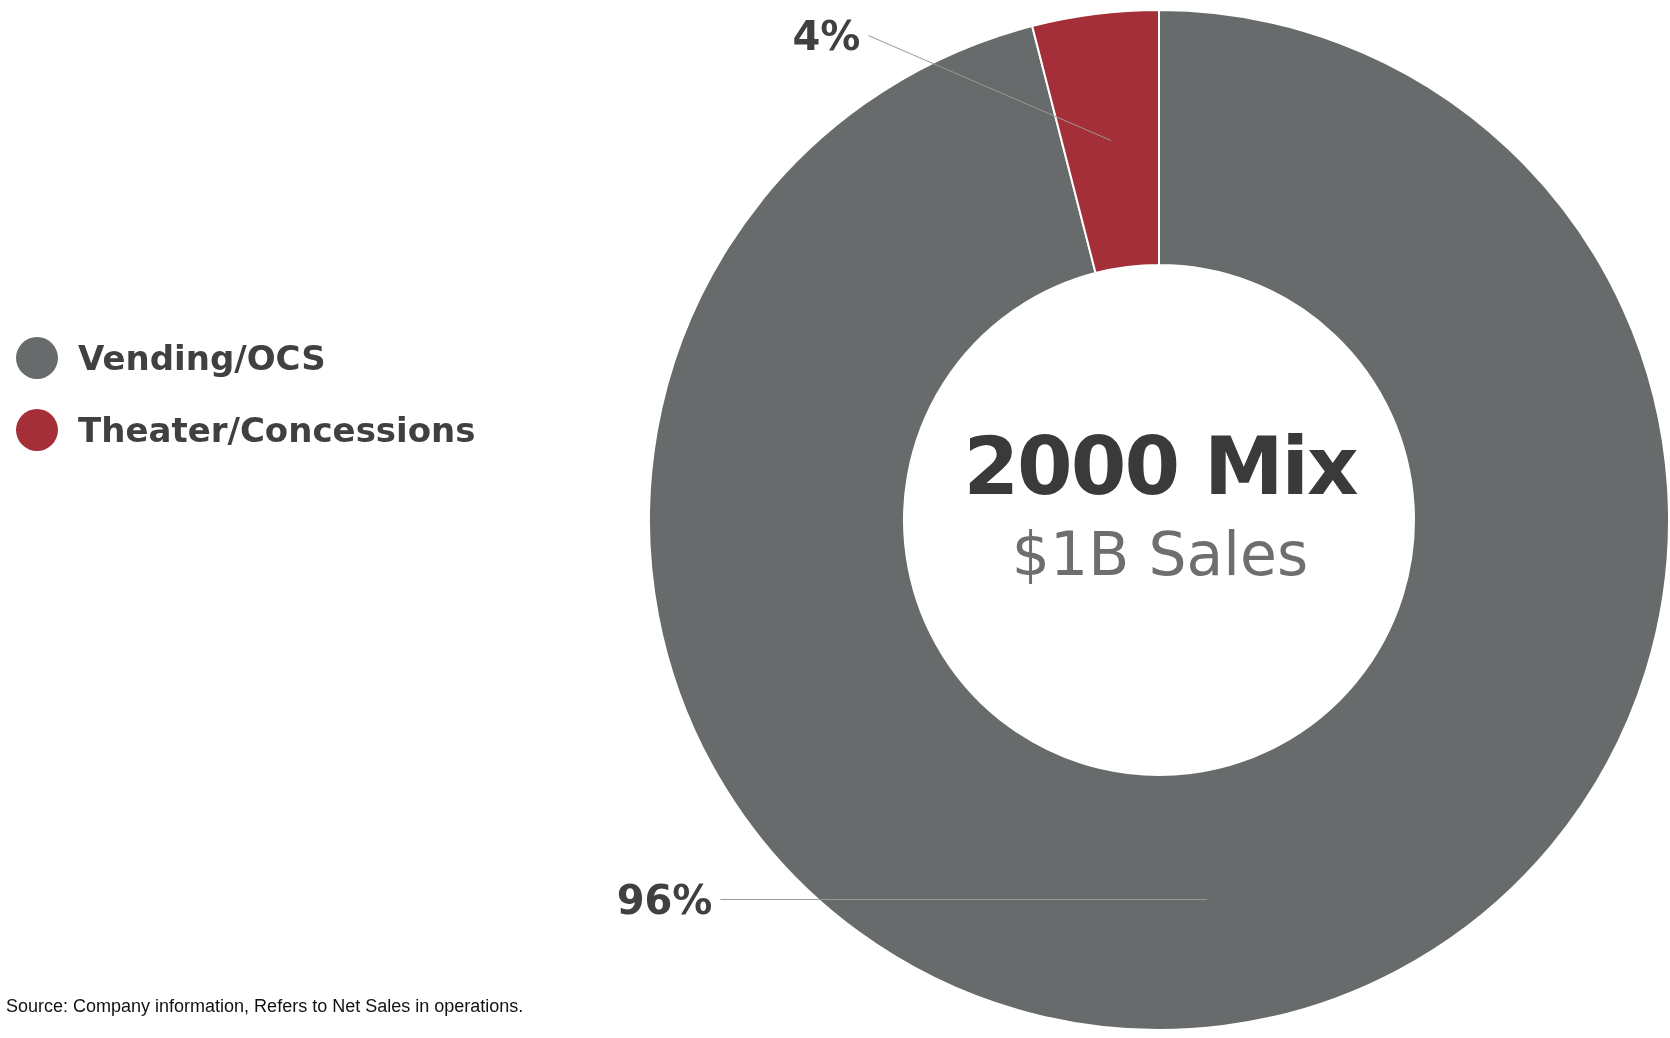 The width and height of the screenshot is (1670, 1038). Describe the element at coordinates (826, 35) in the screenshot. I see `data-label: 4%` at that location.